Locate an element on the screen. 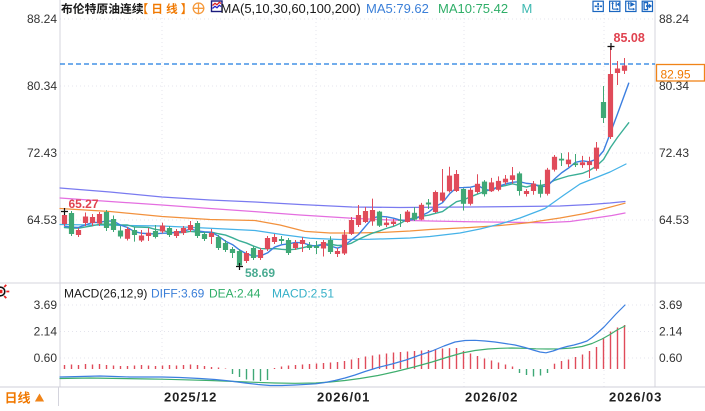  svg-text: DEA:2.44 is located at coordinates (235, 294).